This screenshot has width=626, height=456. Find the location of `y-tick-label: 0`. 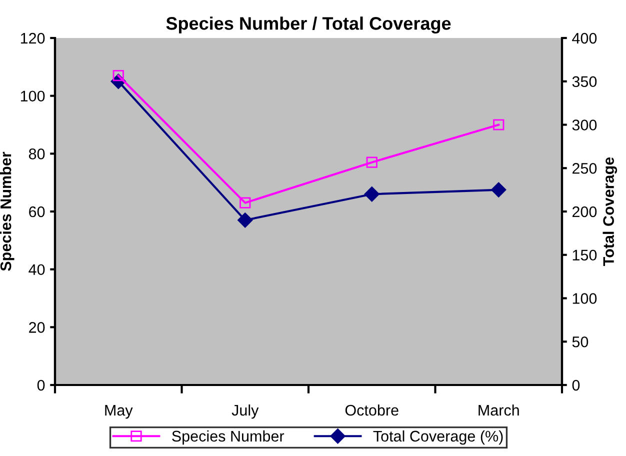

y-tick-label: 0 is located at coordinates (41, 385).